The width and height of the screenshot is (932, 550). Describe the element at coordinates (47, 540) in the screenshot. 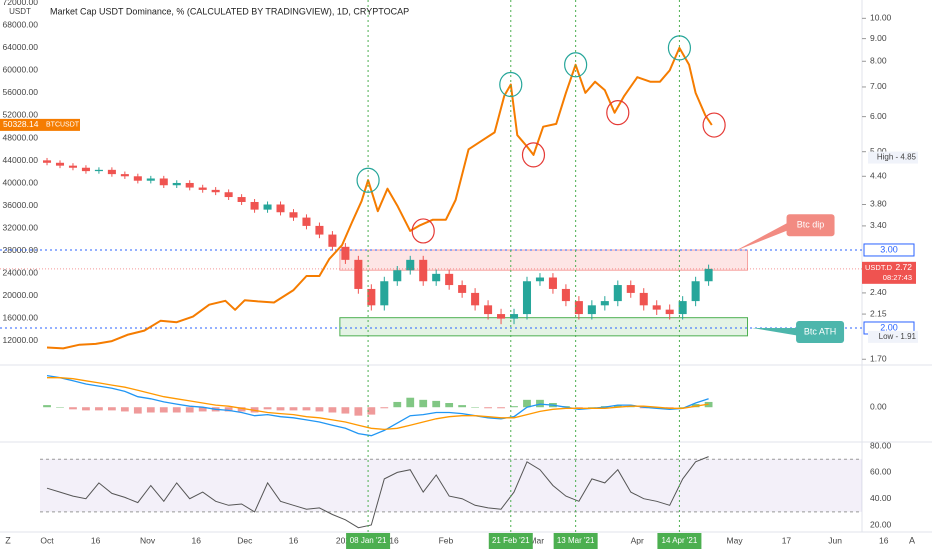

I see `x-tick-label: Oct` at that location.